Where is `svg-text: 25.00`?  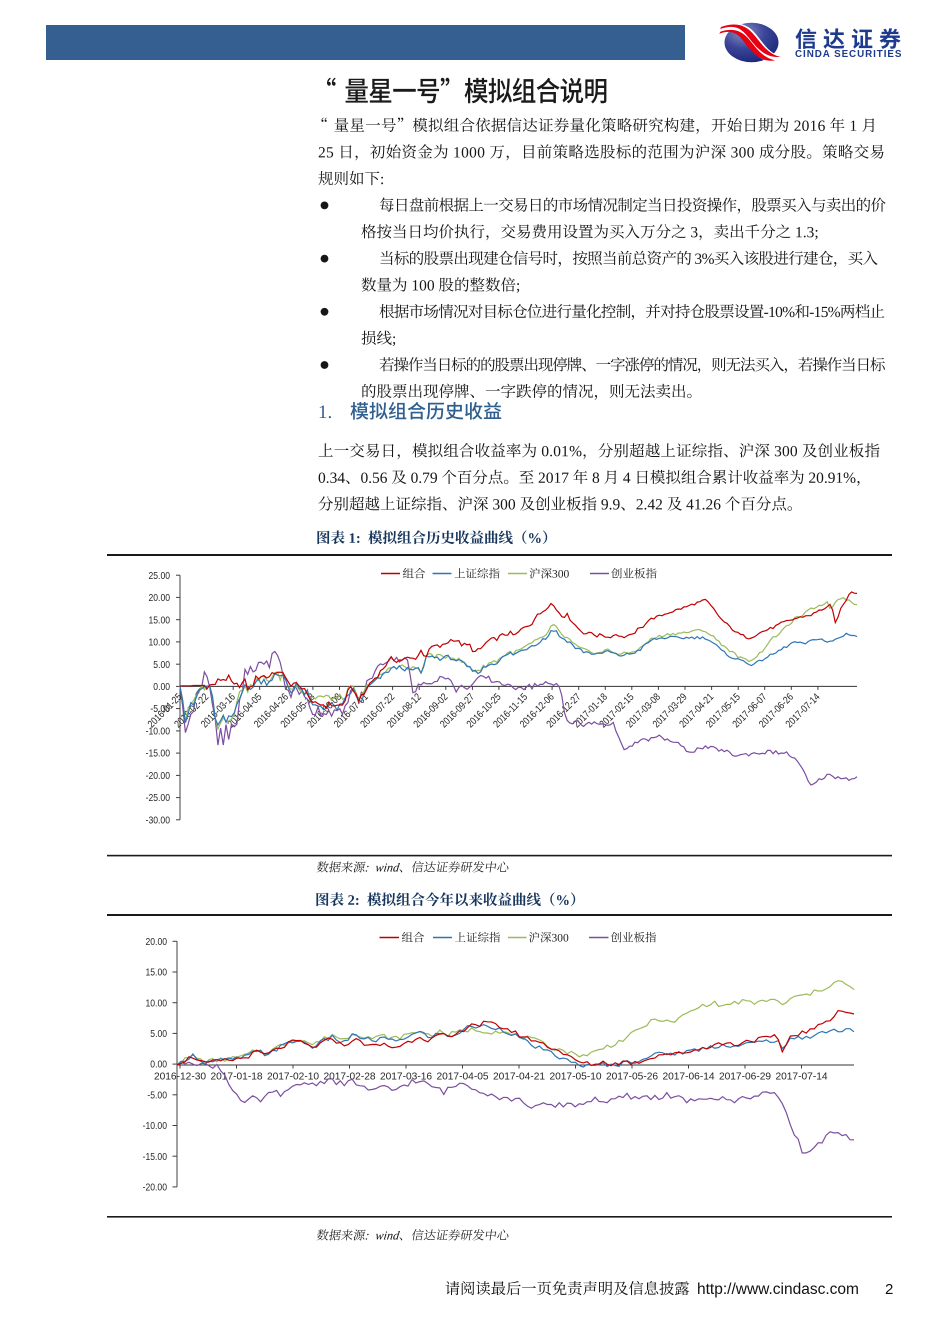 svg-text: 25.00 is located at coordinates (160, 576).